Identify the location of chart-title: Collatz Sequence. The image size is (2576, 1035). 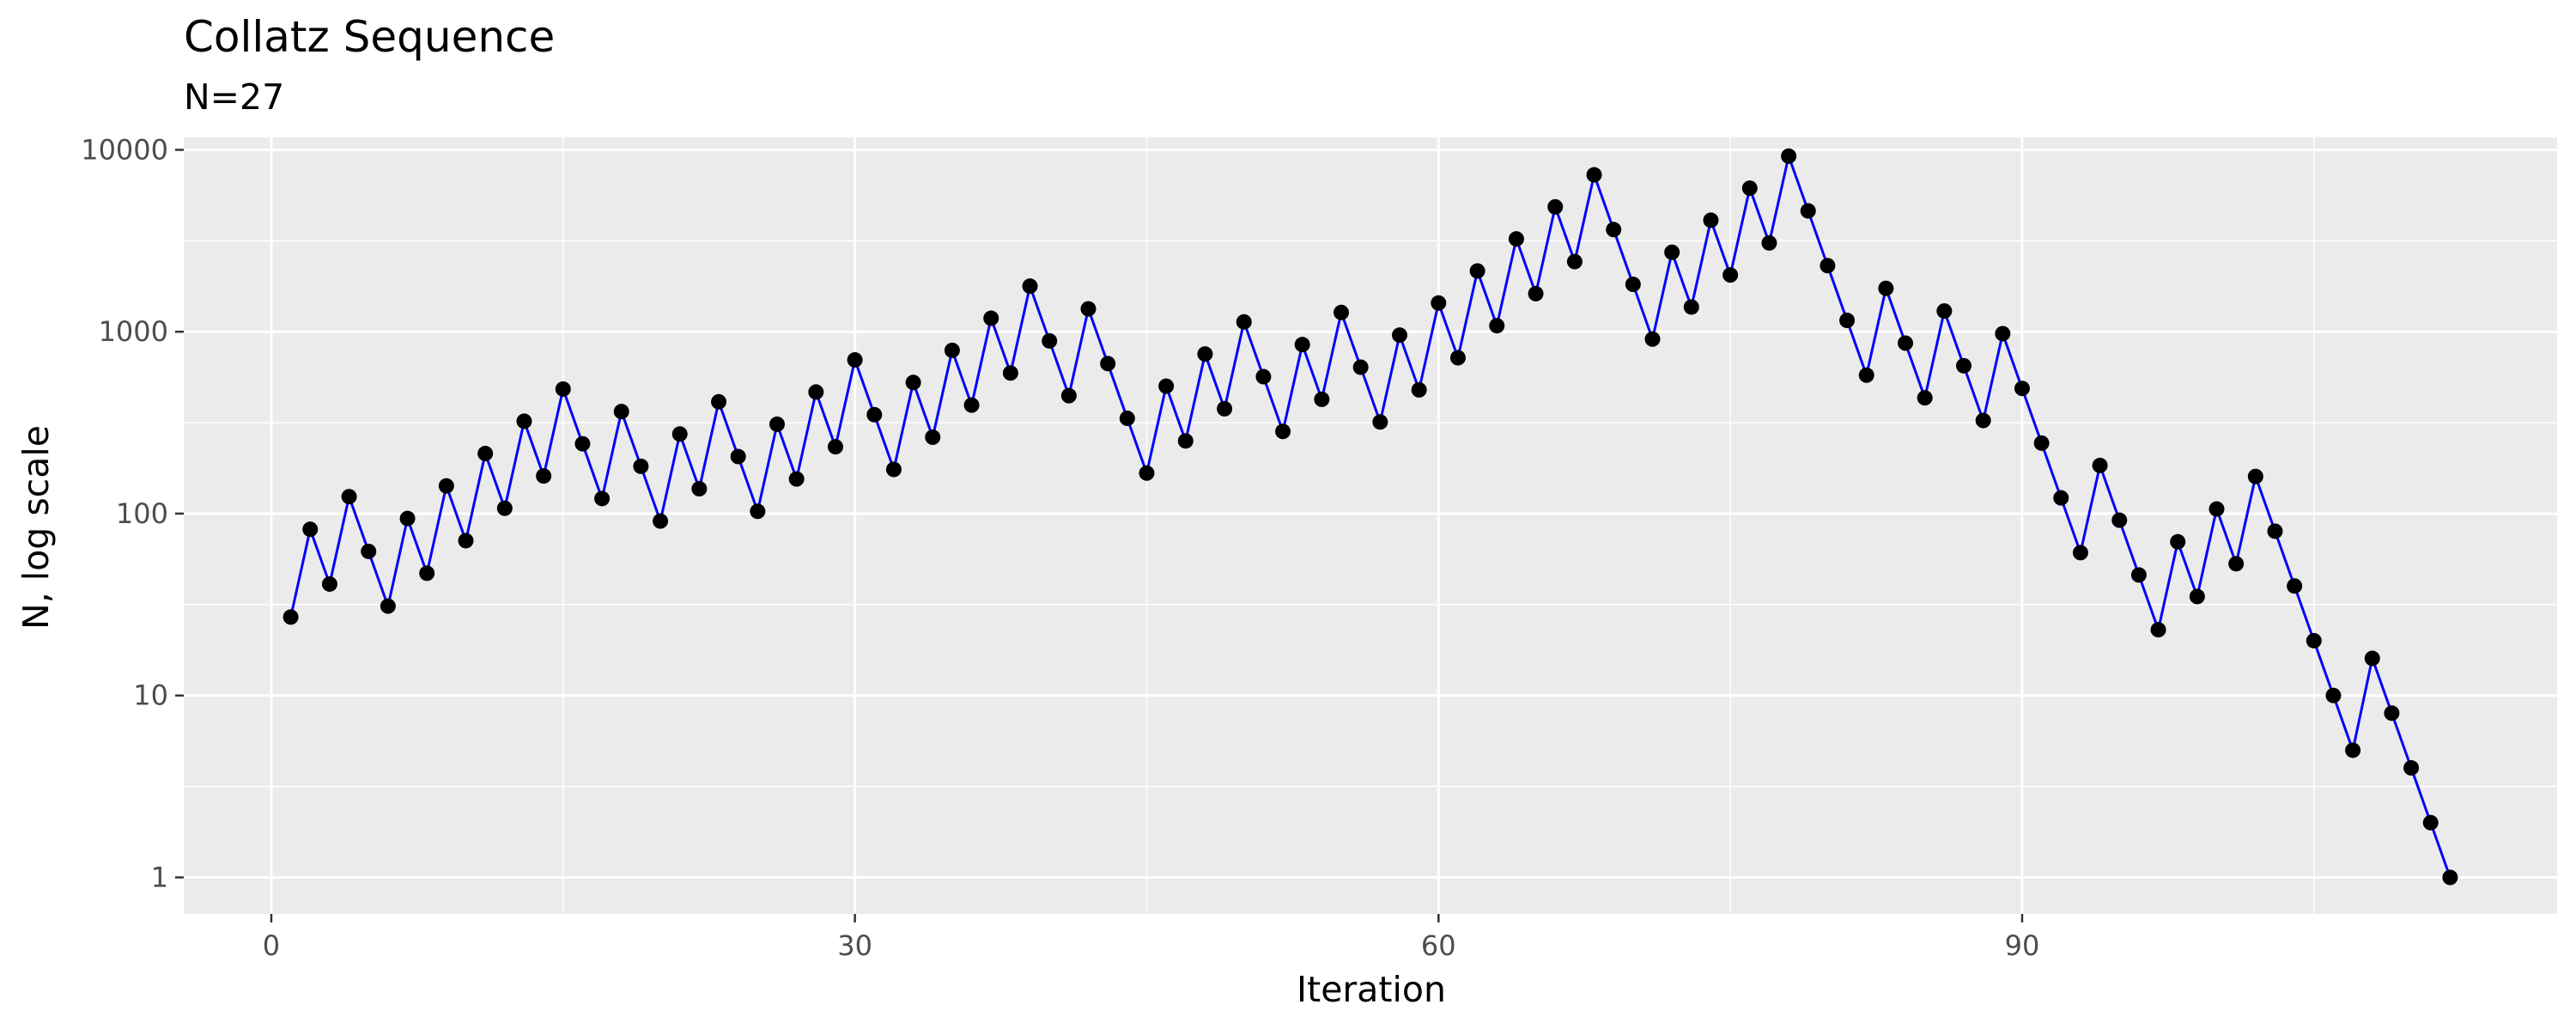
(369, 37).